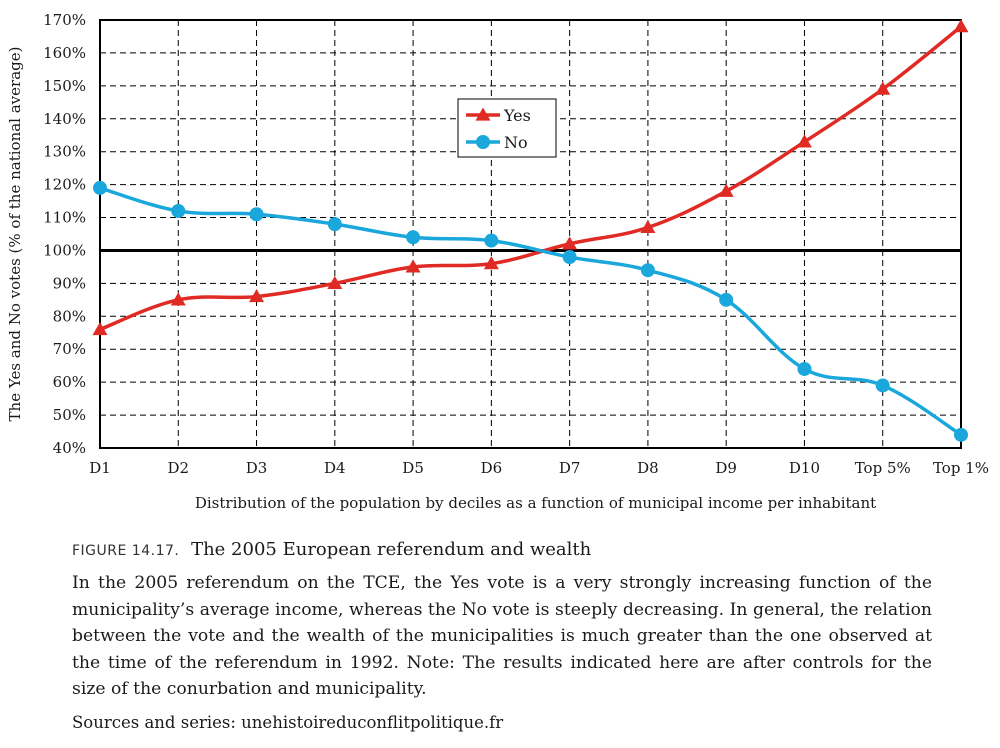  I want to click on x-tick-label: D5, so click(413, 468).